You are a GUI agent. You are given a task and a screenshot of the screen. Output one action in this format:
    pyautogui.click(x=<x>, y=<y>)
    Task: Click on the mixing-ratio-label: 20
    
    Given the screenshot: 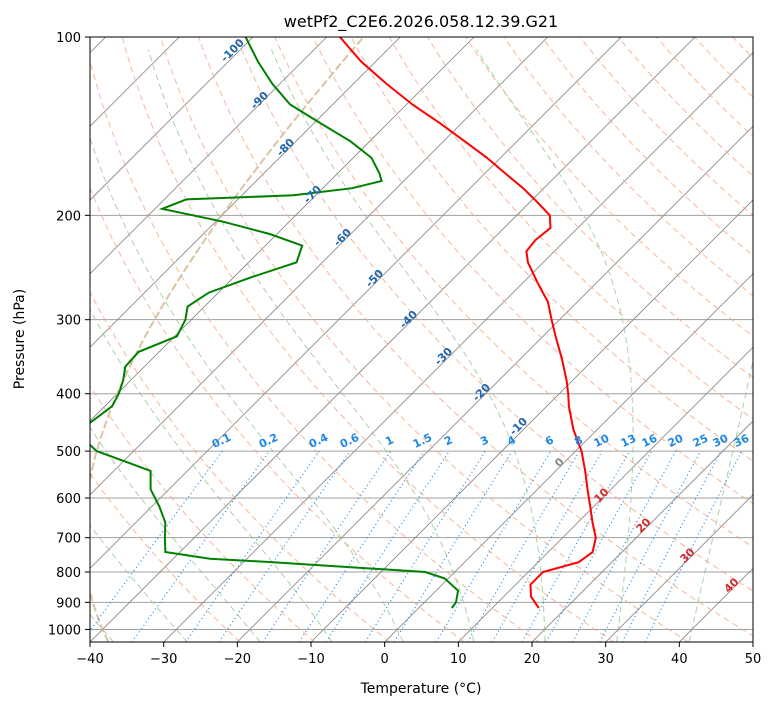 What is the action you would take?
    pyautogui.click(x=676, y=441)
    